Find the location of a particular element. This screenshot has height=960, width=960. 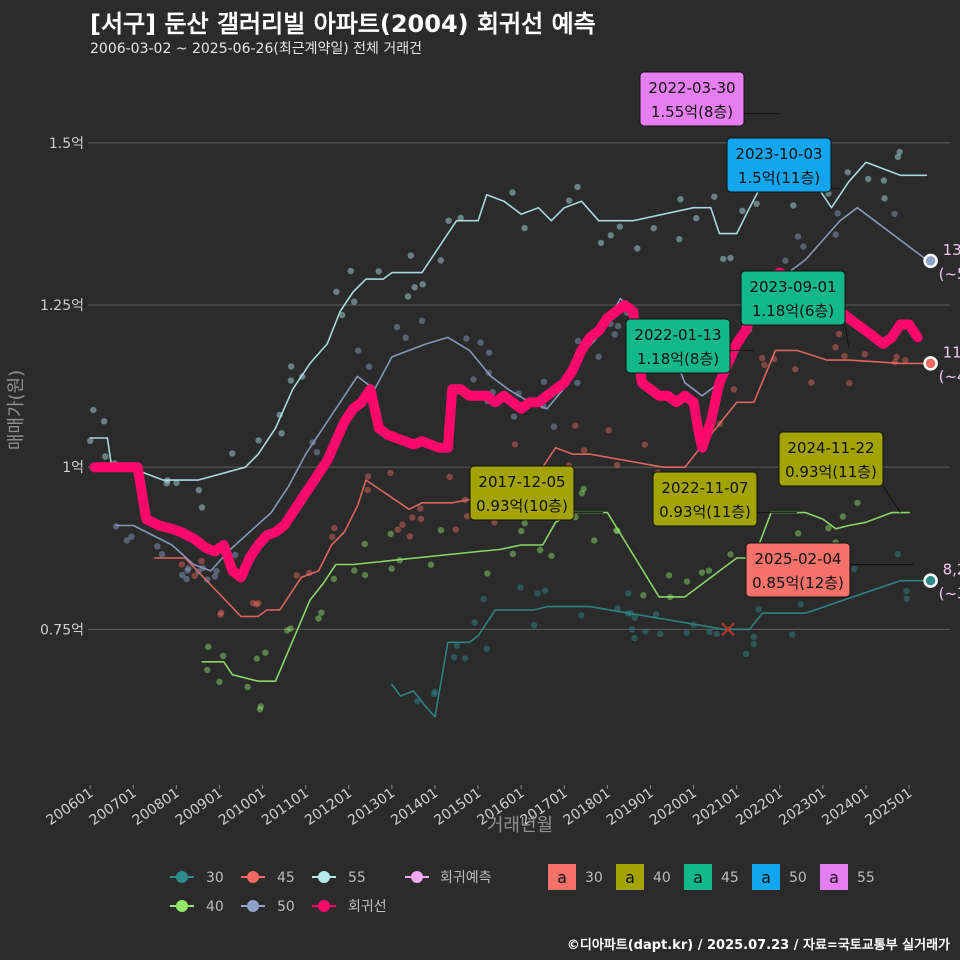

y-axis-ticks: 0.75억 1억 1.25억 1.5억 is located at coordinates (62, 387).